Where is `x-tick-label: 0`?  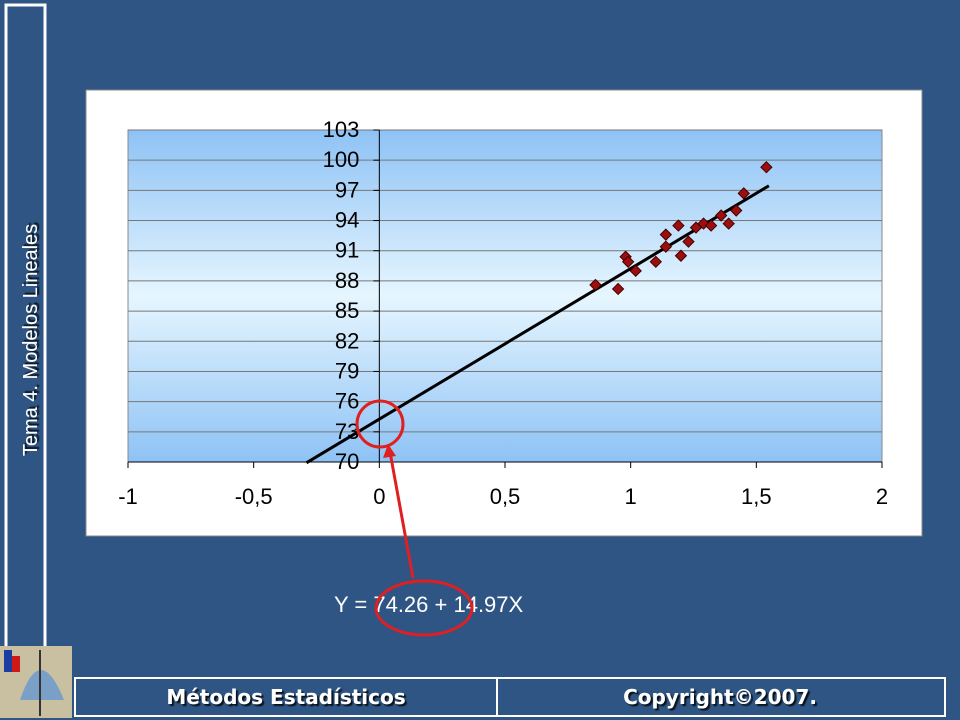
x-tick-label: 0 is located at coordinates (379, 496).